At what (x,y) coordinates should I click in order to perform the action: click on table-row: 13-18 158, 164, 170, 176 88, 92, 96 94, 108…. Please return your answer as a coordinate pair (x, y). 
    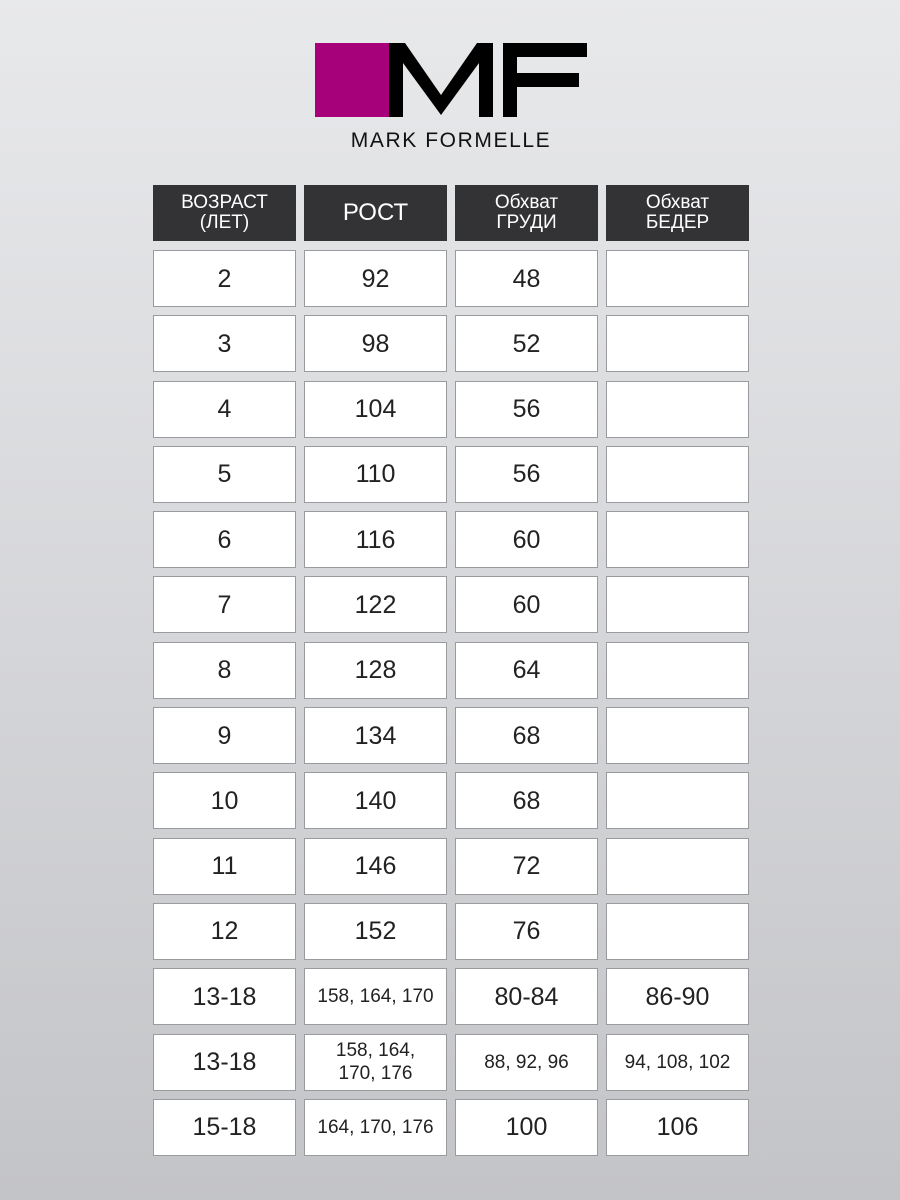
    Looking at the image, I should click on (451, 1062).